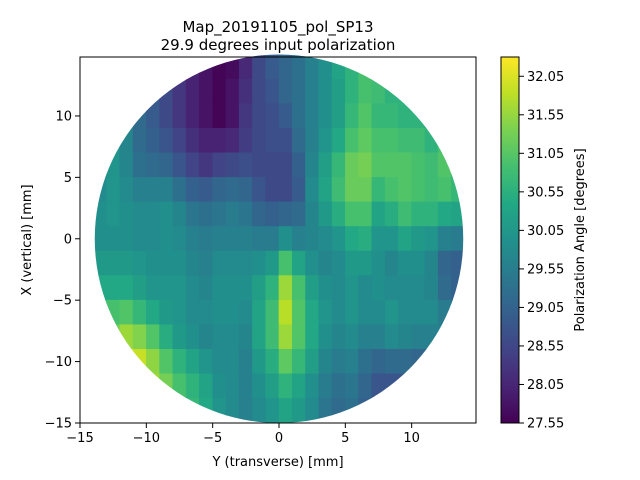 The height and width of the screenshot is (480, 640). What do you see at coordinates (68, 178) in the screenshot?
I see `y-tick-label: 5` at bounding box center [68, 178].